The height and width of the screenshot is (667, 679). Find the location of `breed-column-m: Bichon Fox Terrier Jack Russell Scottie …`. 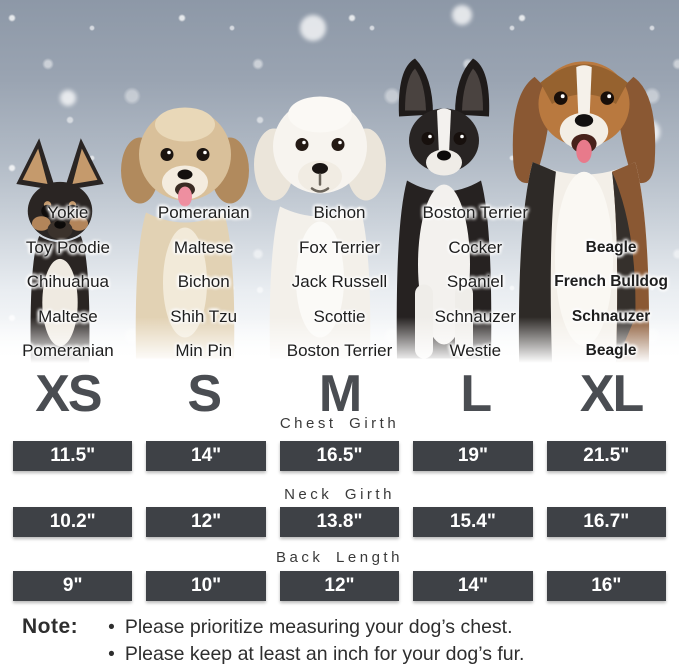

breed-column-m: Bichon Fox Terrier Jack Russell Scottie … is located at coordinates (340, 282).